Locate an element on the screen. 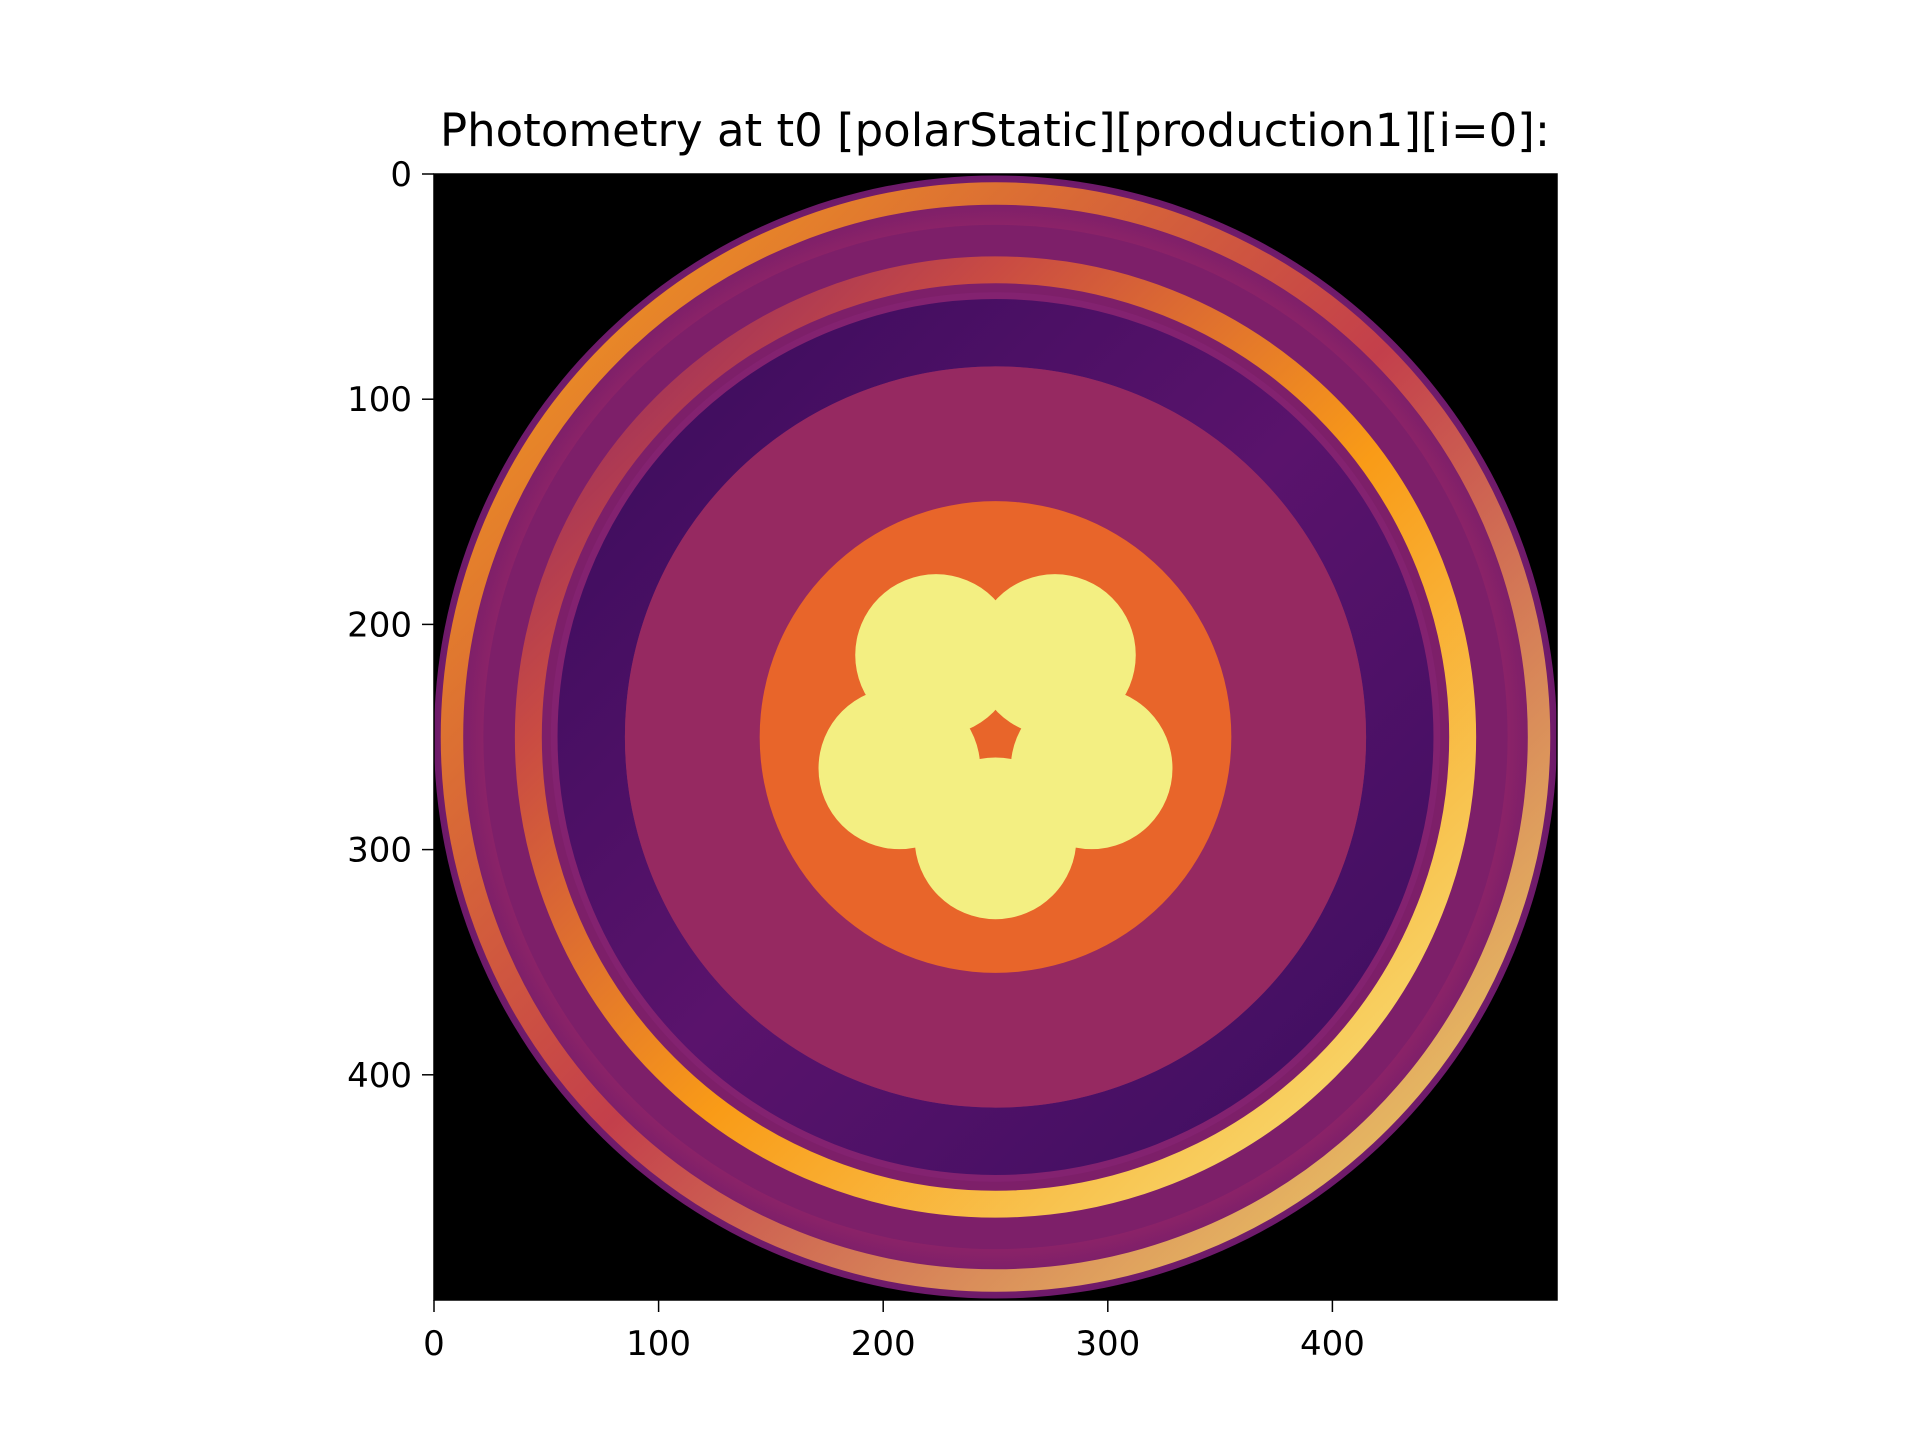 The image size is (1920, 1440). x-axis: 0 100 200 300 400 is located at coordinates (894, 1332).